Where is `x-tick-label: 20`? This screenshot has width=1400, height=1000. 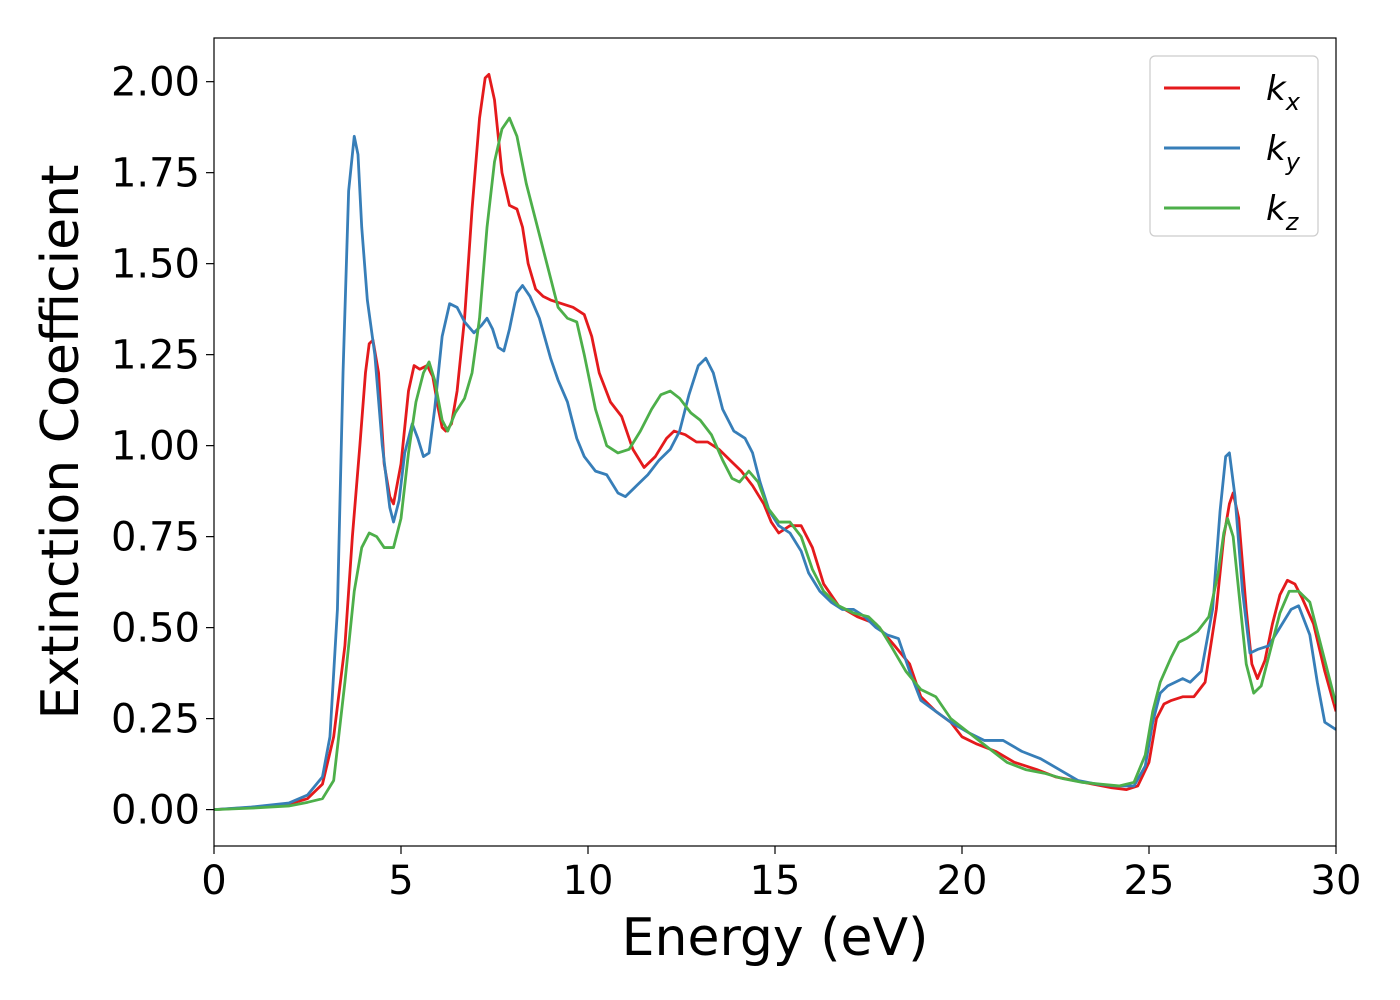
x-tick-label: 20 is located at coordinates (962, 881).